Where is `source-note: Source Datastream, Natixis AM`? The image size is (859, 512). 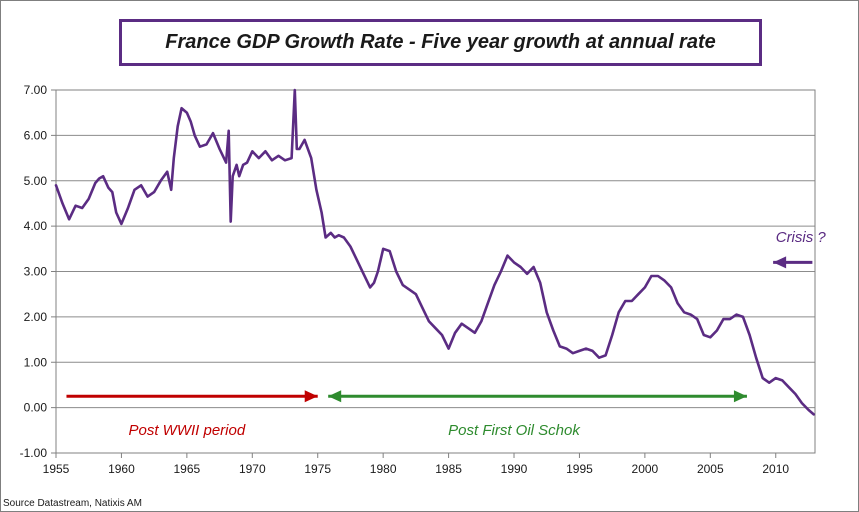
source-note: Source Datastream, Natixis AM is located at coordinates (72, 503).